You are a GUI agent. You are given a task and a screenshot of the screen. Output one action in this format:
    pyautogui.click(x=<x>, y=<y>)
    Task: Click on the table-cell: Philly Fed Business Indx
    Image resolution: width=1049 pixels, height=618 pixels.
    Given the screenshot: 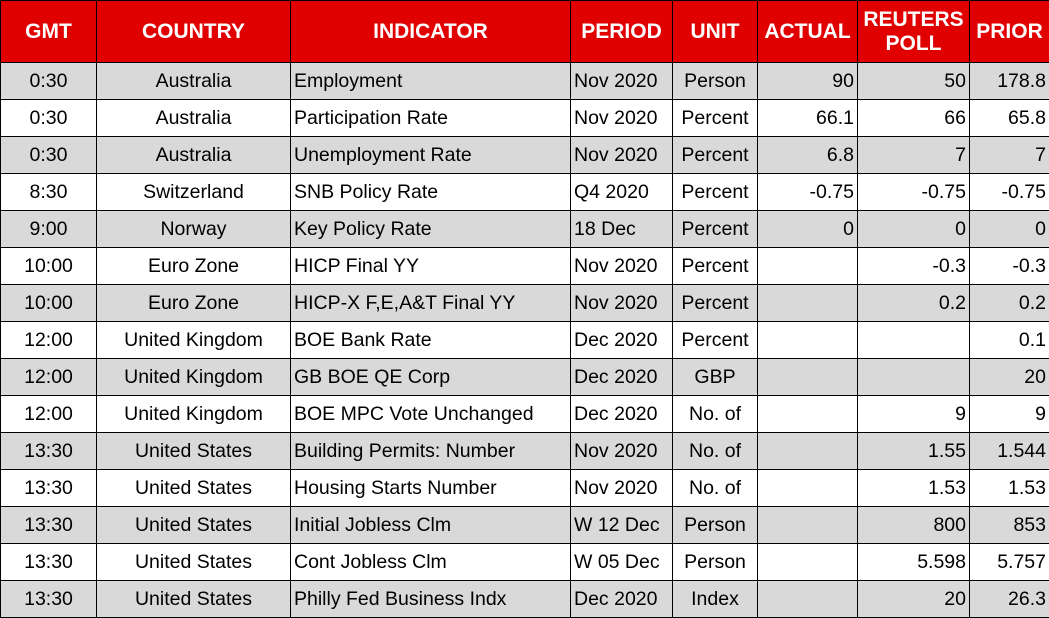 What is the action you would take?
    pyautogui.click(x=431, y=599)
    